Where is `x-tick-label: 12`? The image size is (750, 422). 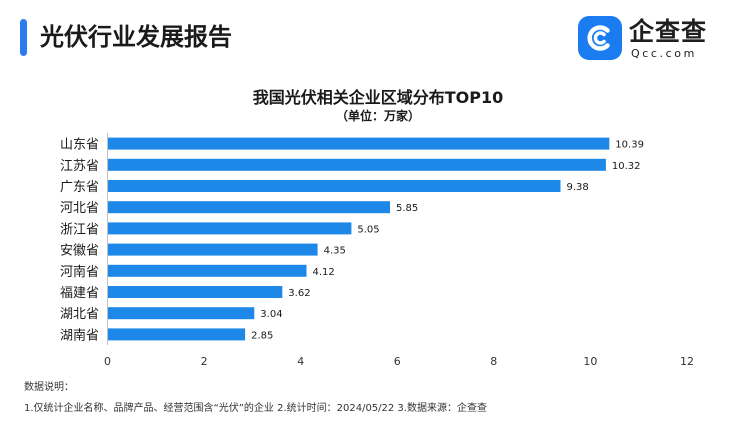 x-tick-label: 12 is located at coordinates (687, 361).